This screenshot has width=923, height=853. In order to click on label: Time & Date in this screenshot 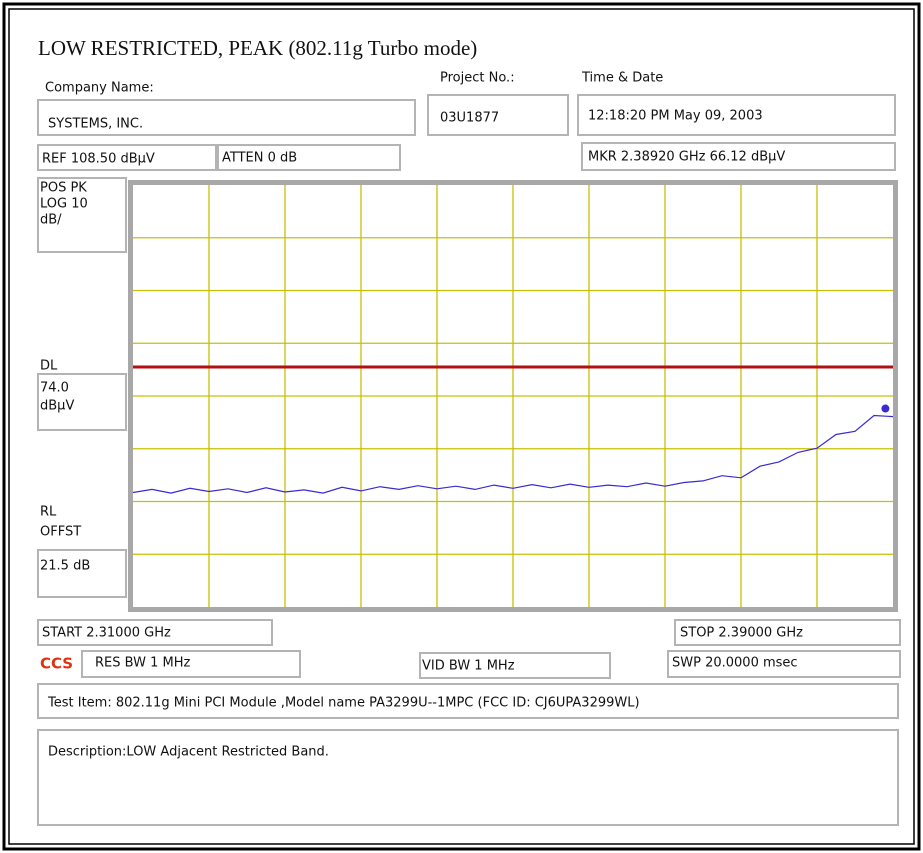, I will do `click(622, 78)`.